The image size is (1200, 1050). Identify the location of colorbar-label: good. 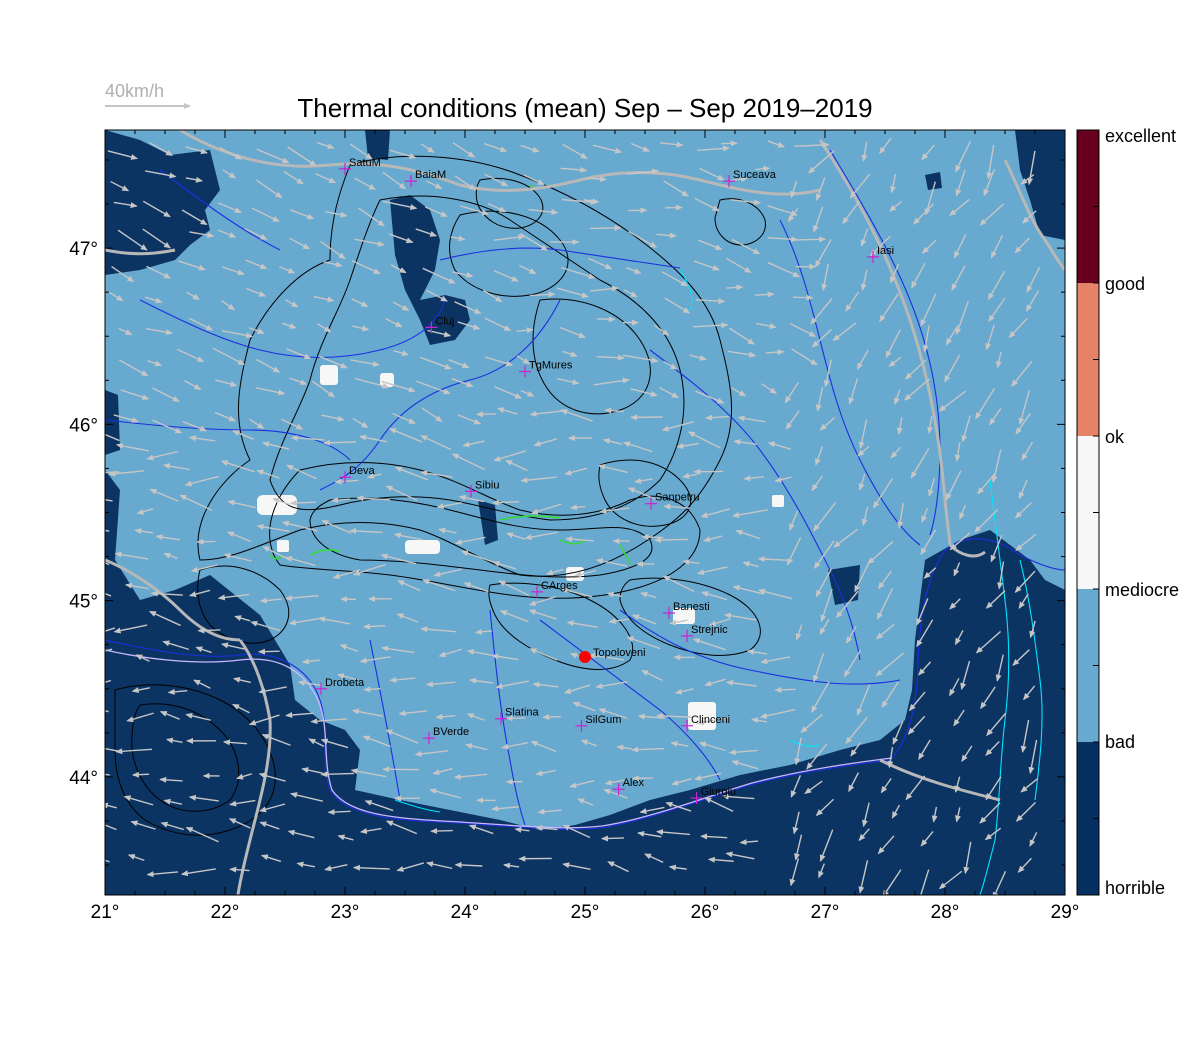
(1125, 284).